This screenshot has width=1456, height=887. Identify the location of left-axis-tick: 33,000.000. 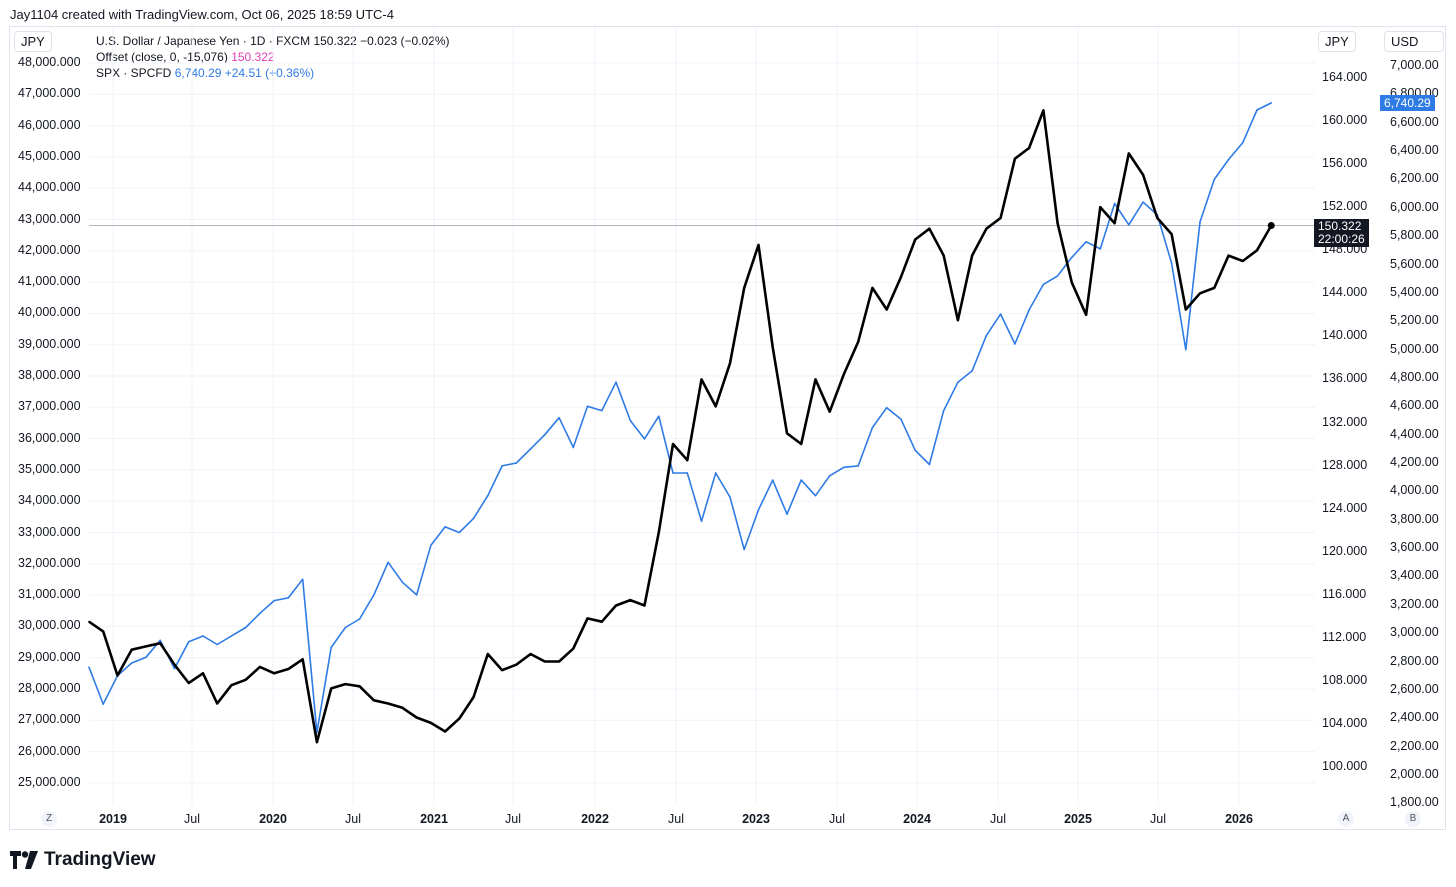
(49, 531).